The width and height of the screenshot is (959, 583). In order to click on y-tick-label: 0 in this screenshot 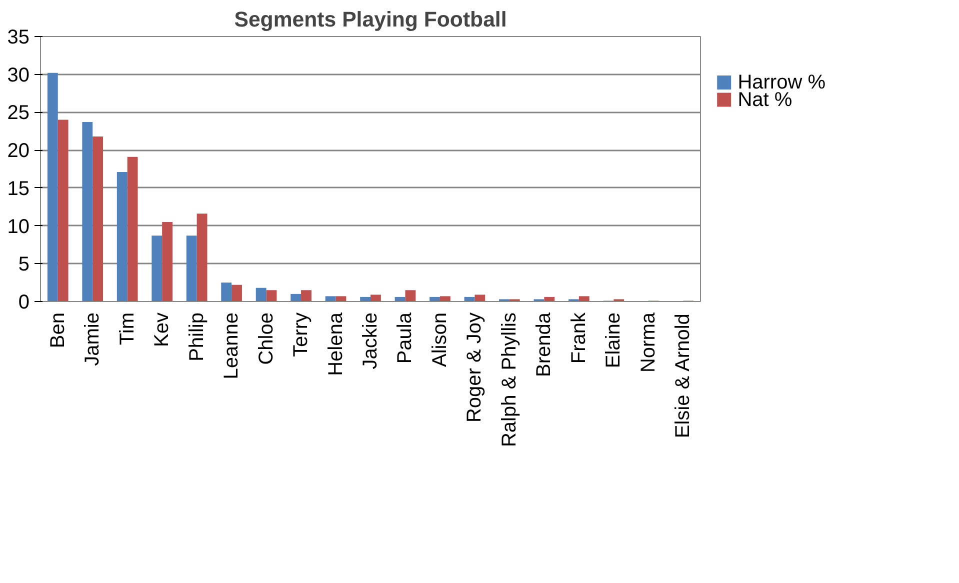, I will do `click(24, 303)`.